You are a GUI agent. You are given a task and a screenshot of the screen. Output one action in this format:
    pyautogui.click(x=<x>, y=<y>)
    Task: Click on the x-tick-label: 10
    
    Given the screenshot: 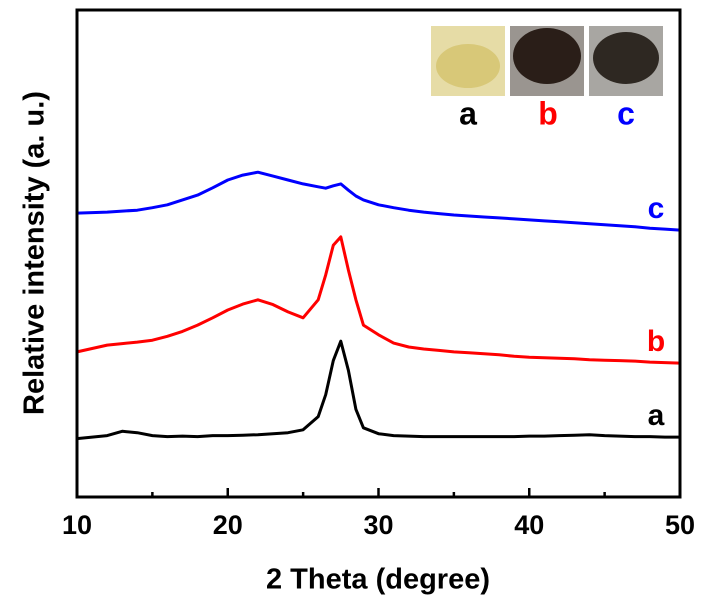 What is the action you would take?
    pyautogui.click(x=77, y=525)
    